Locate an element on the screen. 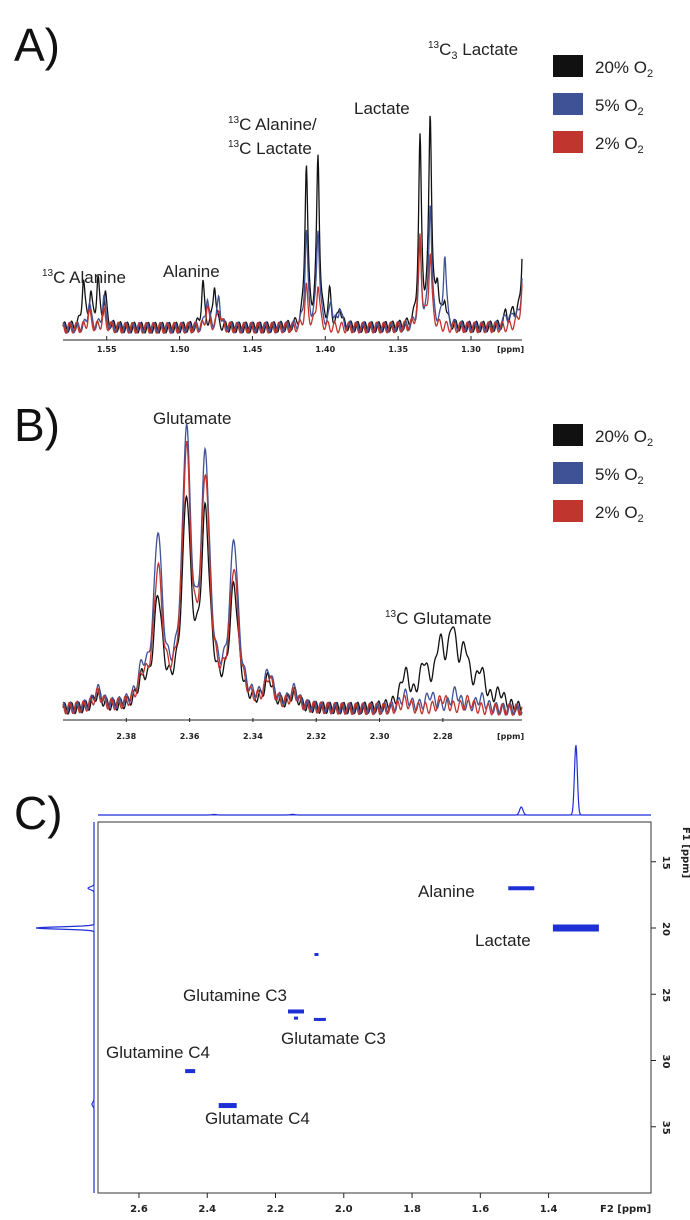  panel-b-tick-label-3: 2.32 is located at coordinates (316, 736).